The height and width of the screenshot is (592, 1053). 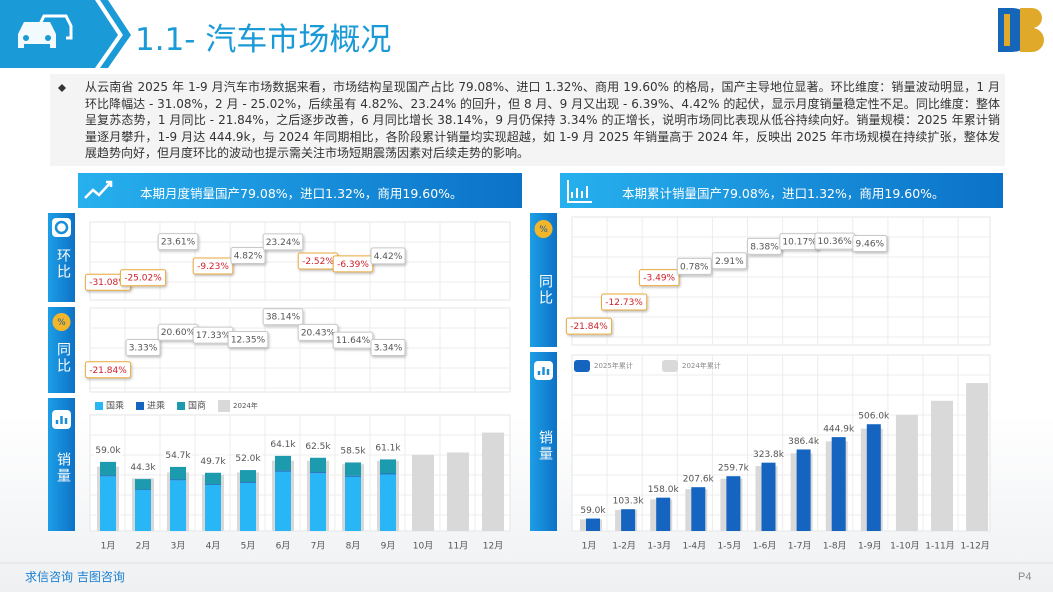 I want to click on total-label: 61.1k, so click(x=388, y=448).